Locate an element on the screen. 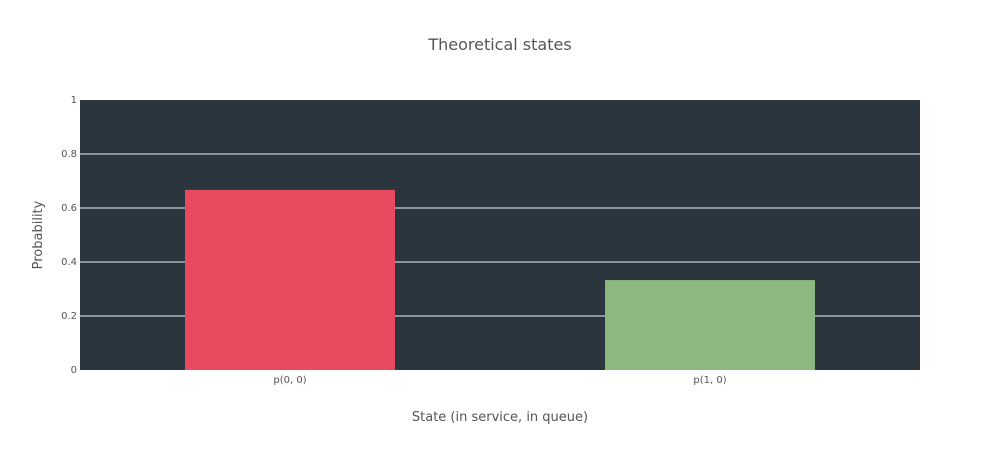 The image size is (1000, 450). y-tick-labels: 0 0.2 0.4 0.6 0.8 1 is located at coordinates (69, 235).